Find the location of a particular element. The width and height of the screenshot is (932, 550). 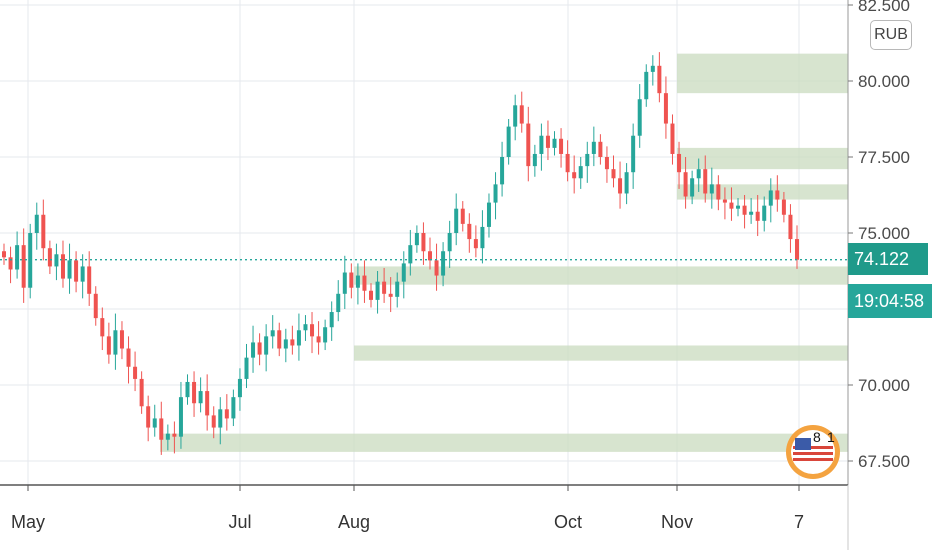

x-tick-label: 7 is located at coordinates (799, 522).